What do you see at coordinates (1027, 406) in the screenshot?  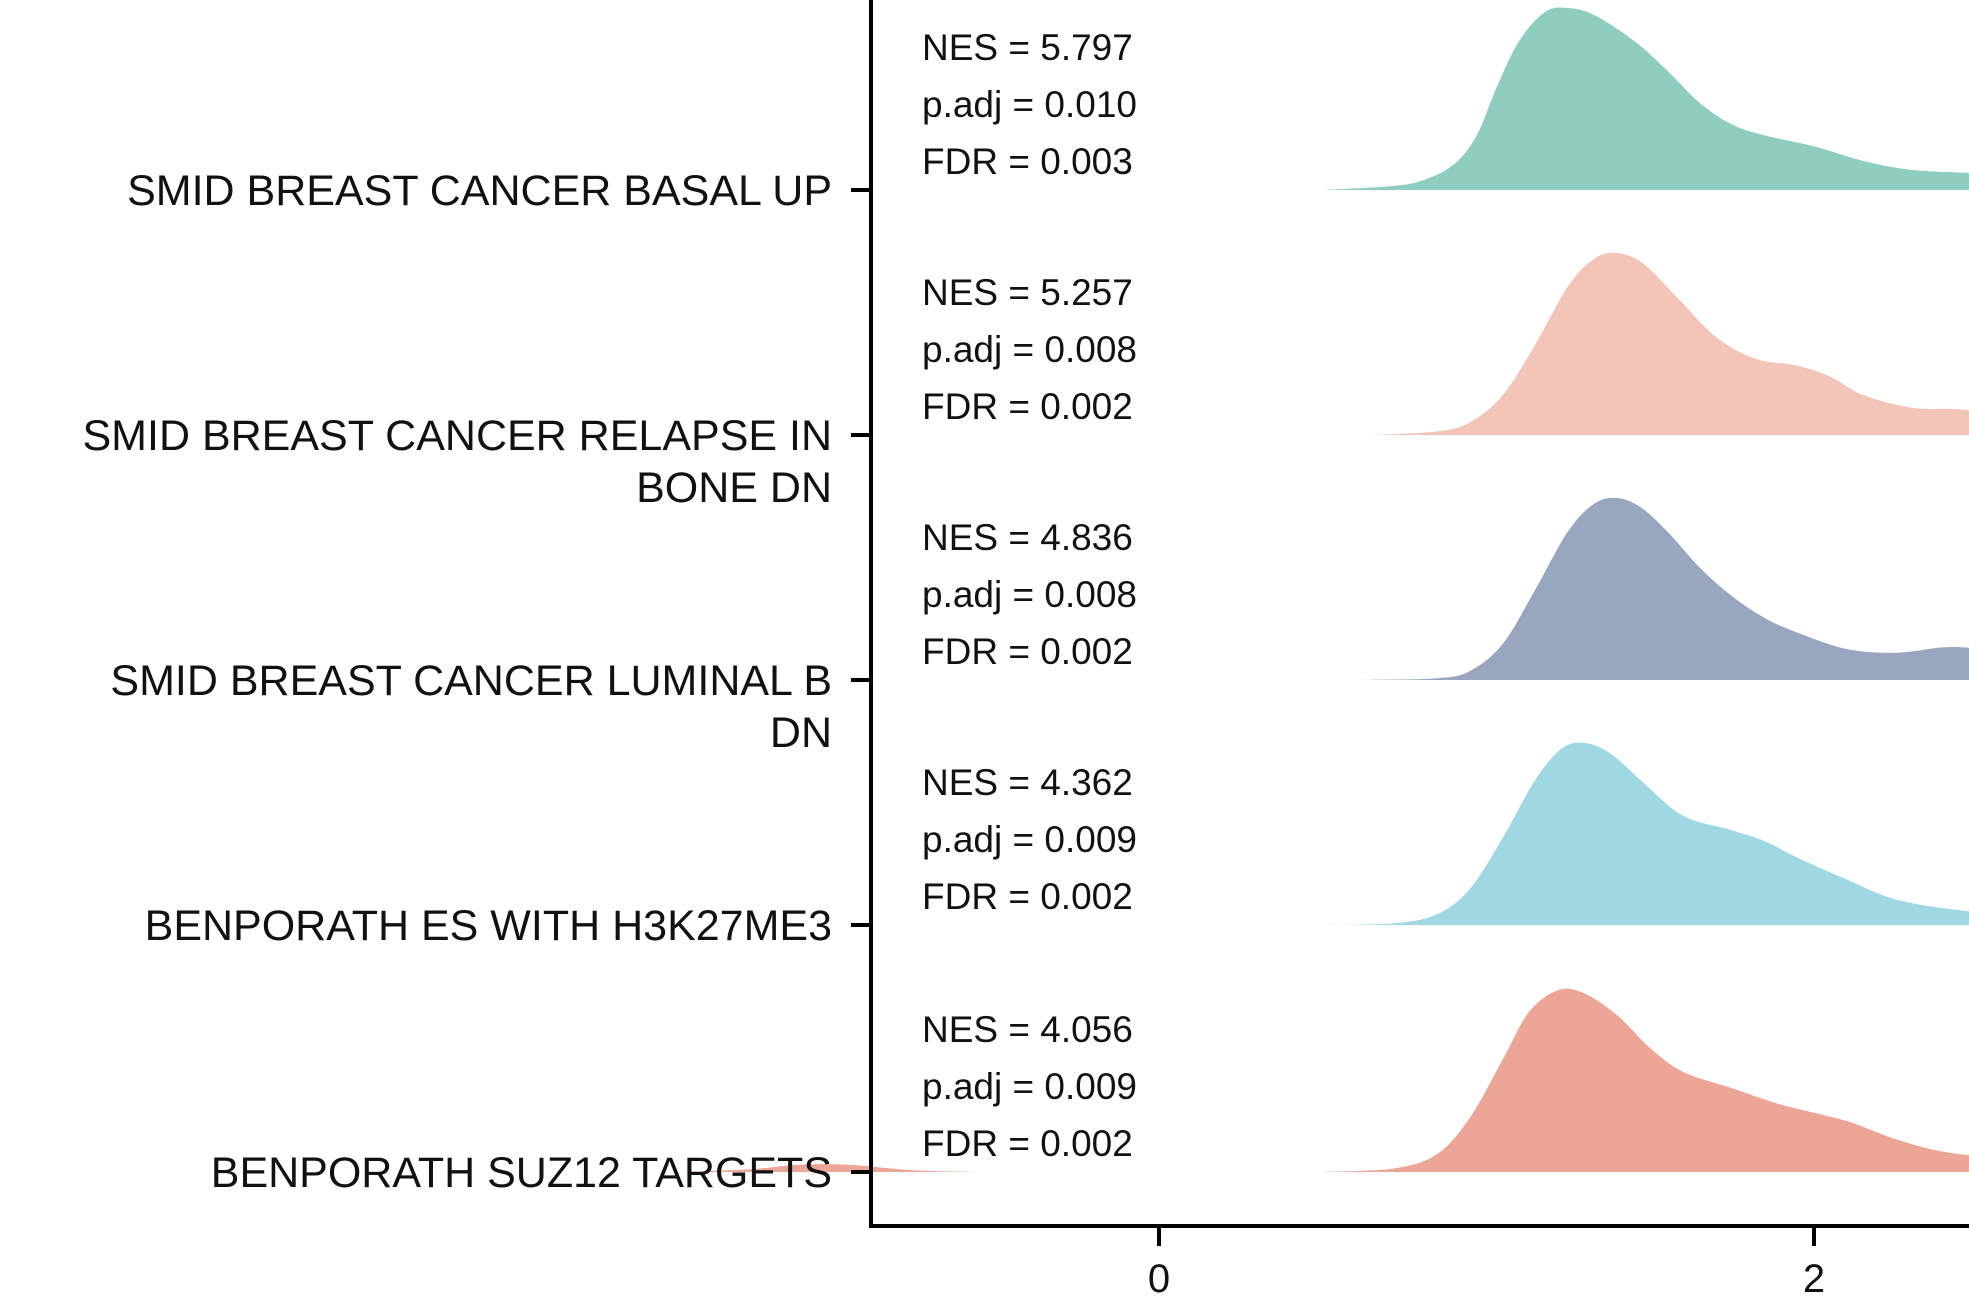 I see `stat-label-2-3: FDR = 0.002` at bounding box center [1027, 406].